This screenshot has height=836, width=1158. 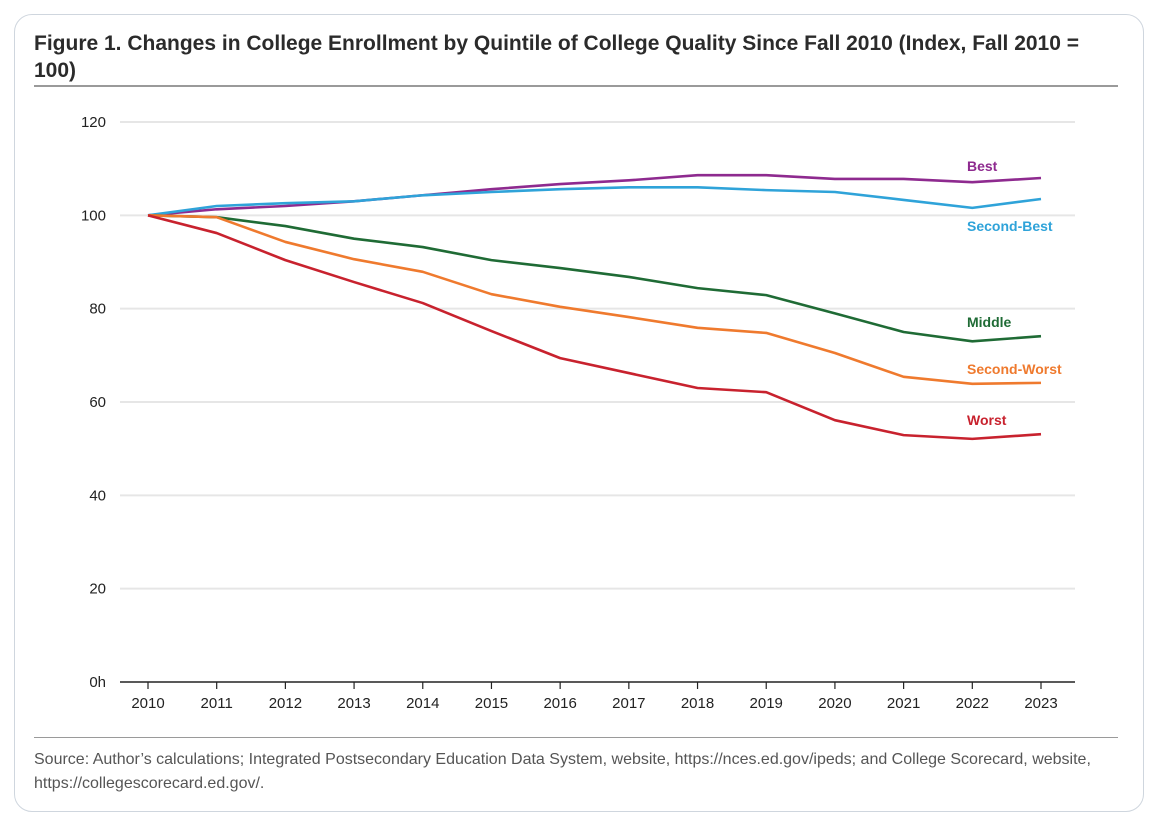 I want to click on y-tick-label: 60, so click(x=97, y=402).